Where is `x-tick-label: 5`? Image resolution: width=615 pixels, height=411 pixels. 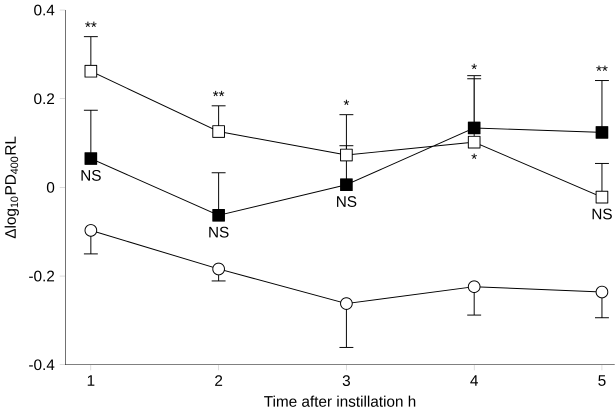 x-tick-label: 5 is located at coordinates (602, 380).